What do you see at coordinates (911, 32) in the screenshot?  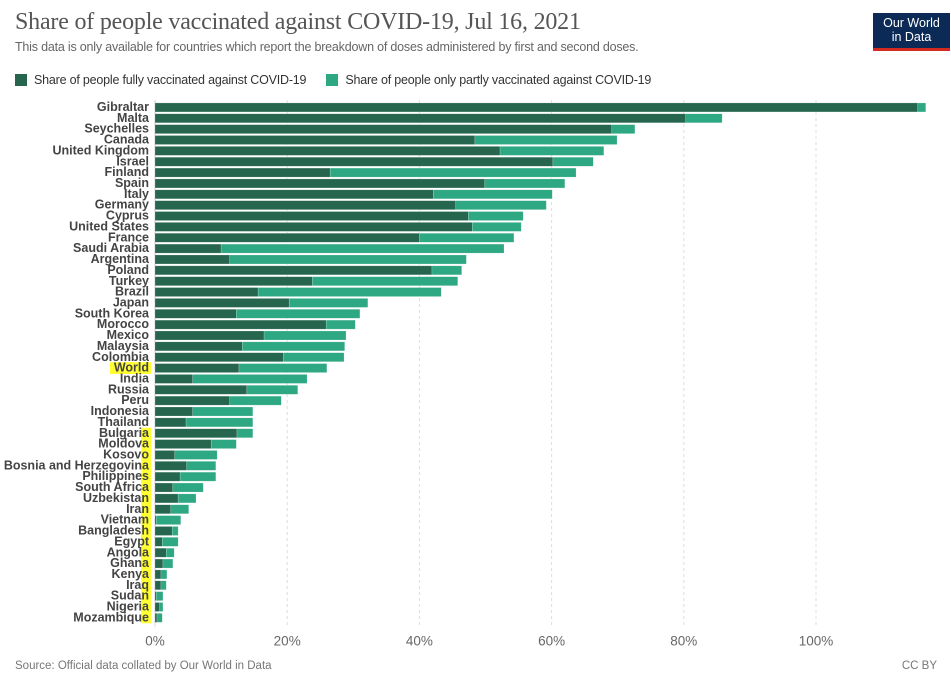 I see `owid-logo: Our World in Data` at bounding box center [911, 32].